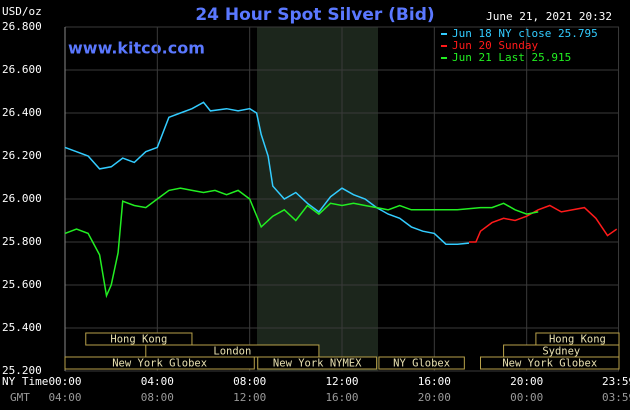 The image size is (630, 410). What do you see at coordinates (20, 397) in the screenshot?
I see `gmt-label: GMT` at bounding box center [20, 397].